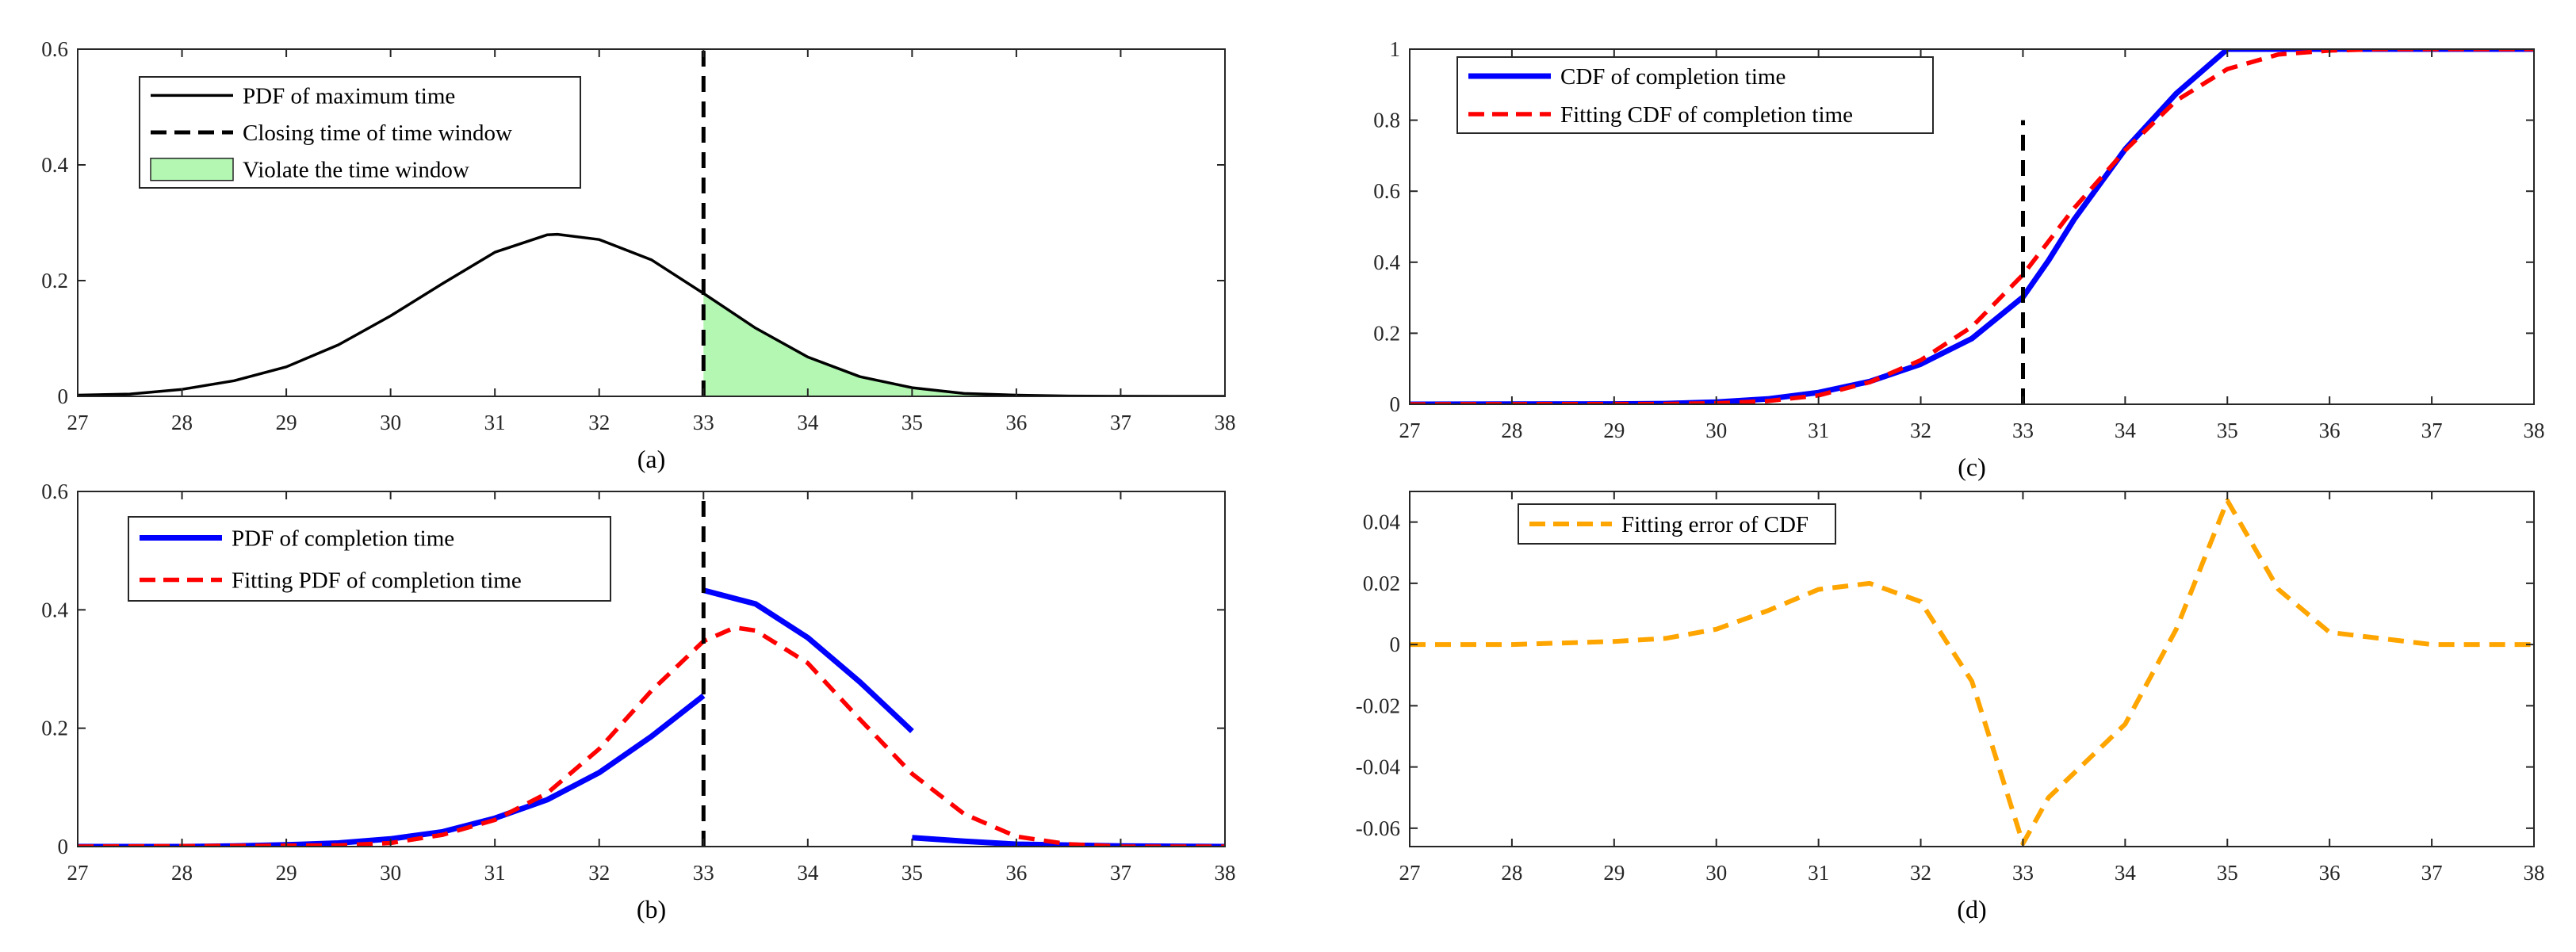 The width and height of the screenshot is (2576, 952). Describe the element at coordinates (964, 344) in the screenshot. I see `violation-area` at that location.